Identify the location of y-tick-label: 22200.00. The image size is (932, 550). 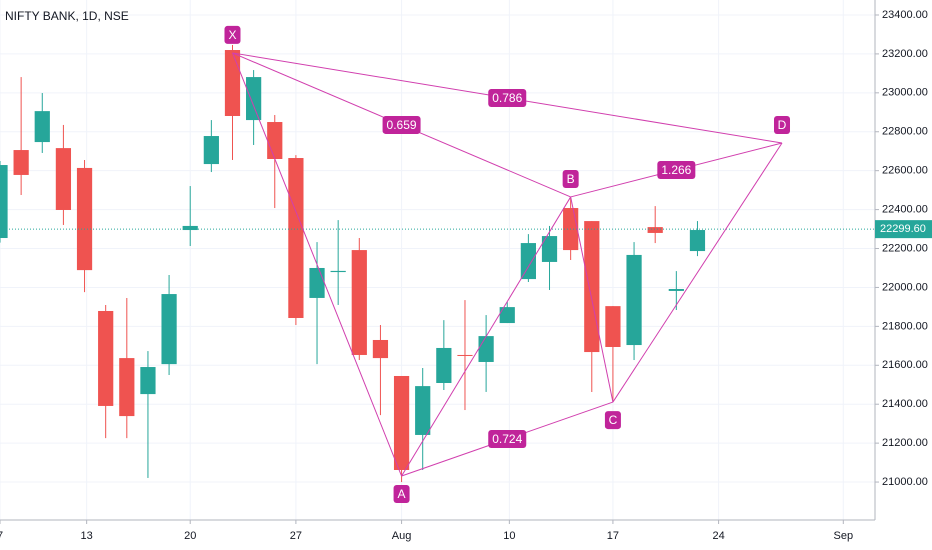
(905, 248).